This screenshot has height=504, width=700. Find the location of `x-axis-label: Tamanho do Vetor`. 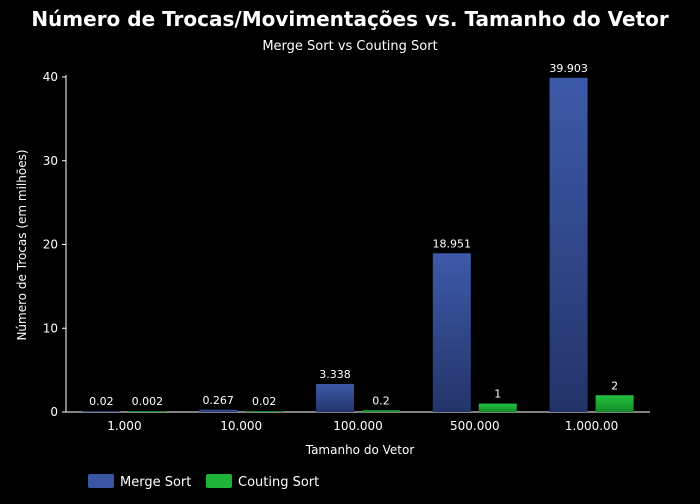

x-axis-label: Tamanho do Vetor is located at coordinates (360, 450).